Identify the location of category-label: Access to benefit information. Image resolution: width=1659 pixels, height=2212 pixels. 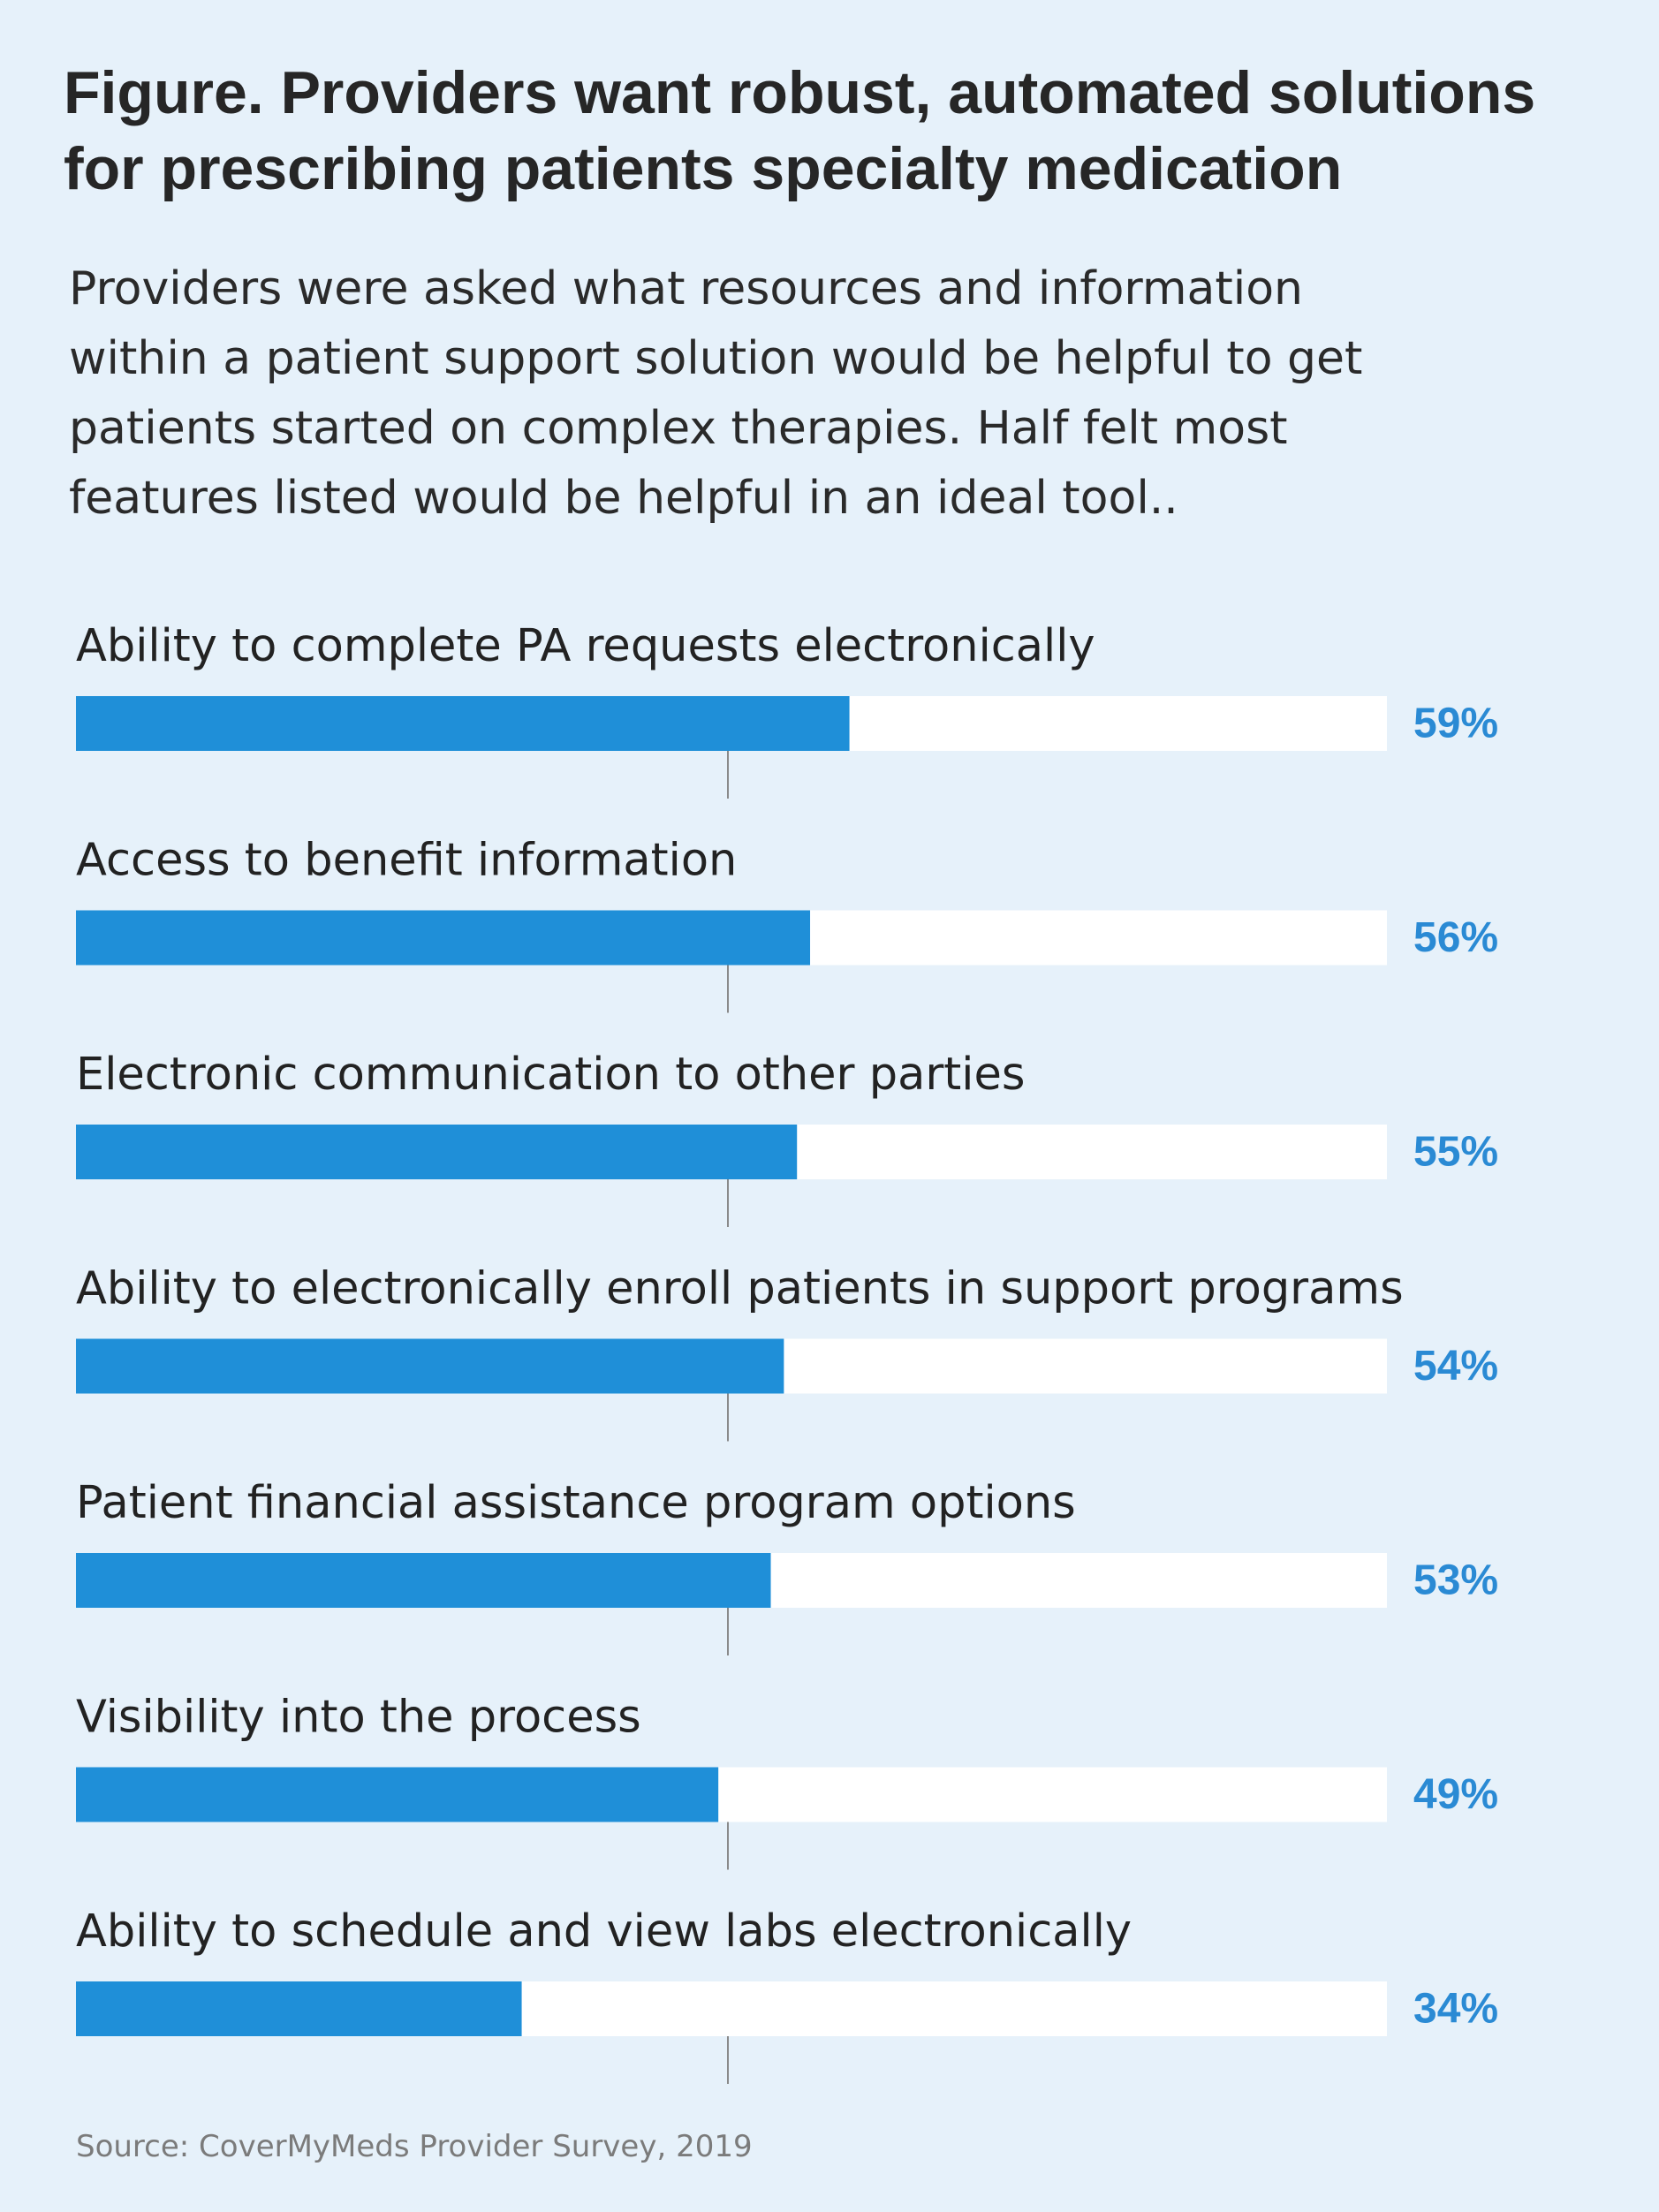
(406, 861).